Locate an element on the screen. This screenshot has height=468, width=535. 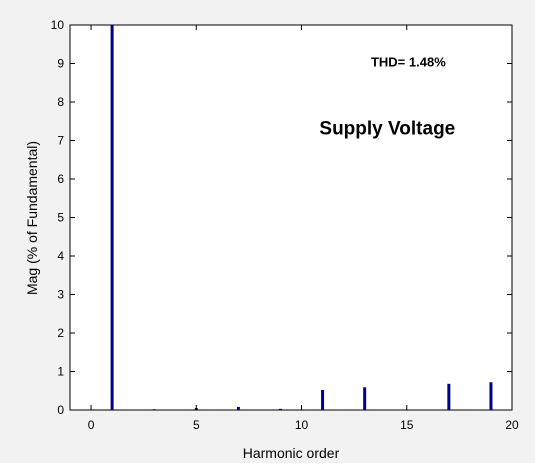
x-tick-label: 20 is located at coordinates (512, 425).